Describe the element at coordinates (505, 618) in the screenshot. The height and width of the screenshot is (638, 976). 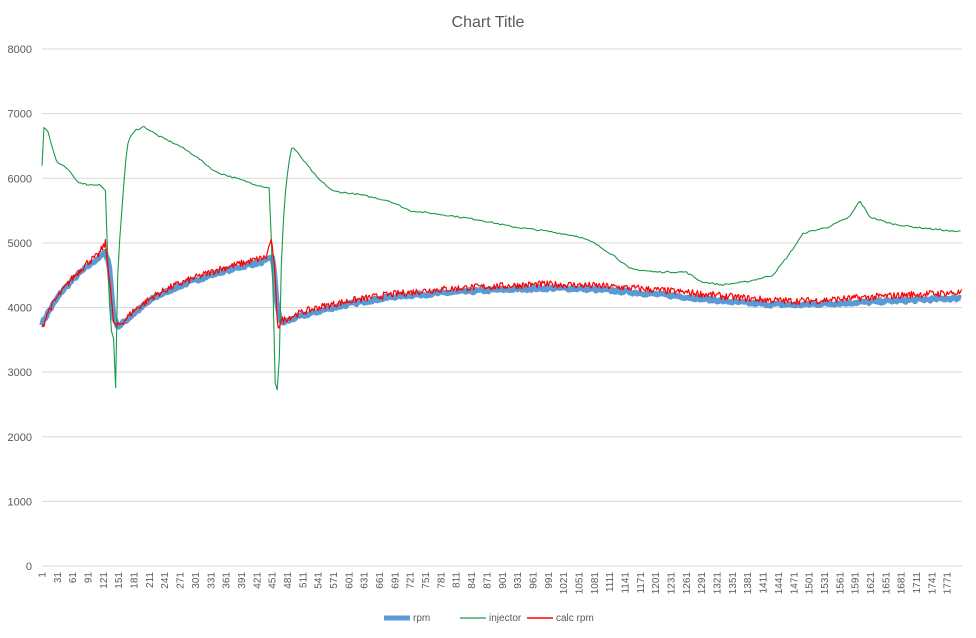
I see `legend-label: injector` at that location.